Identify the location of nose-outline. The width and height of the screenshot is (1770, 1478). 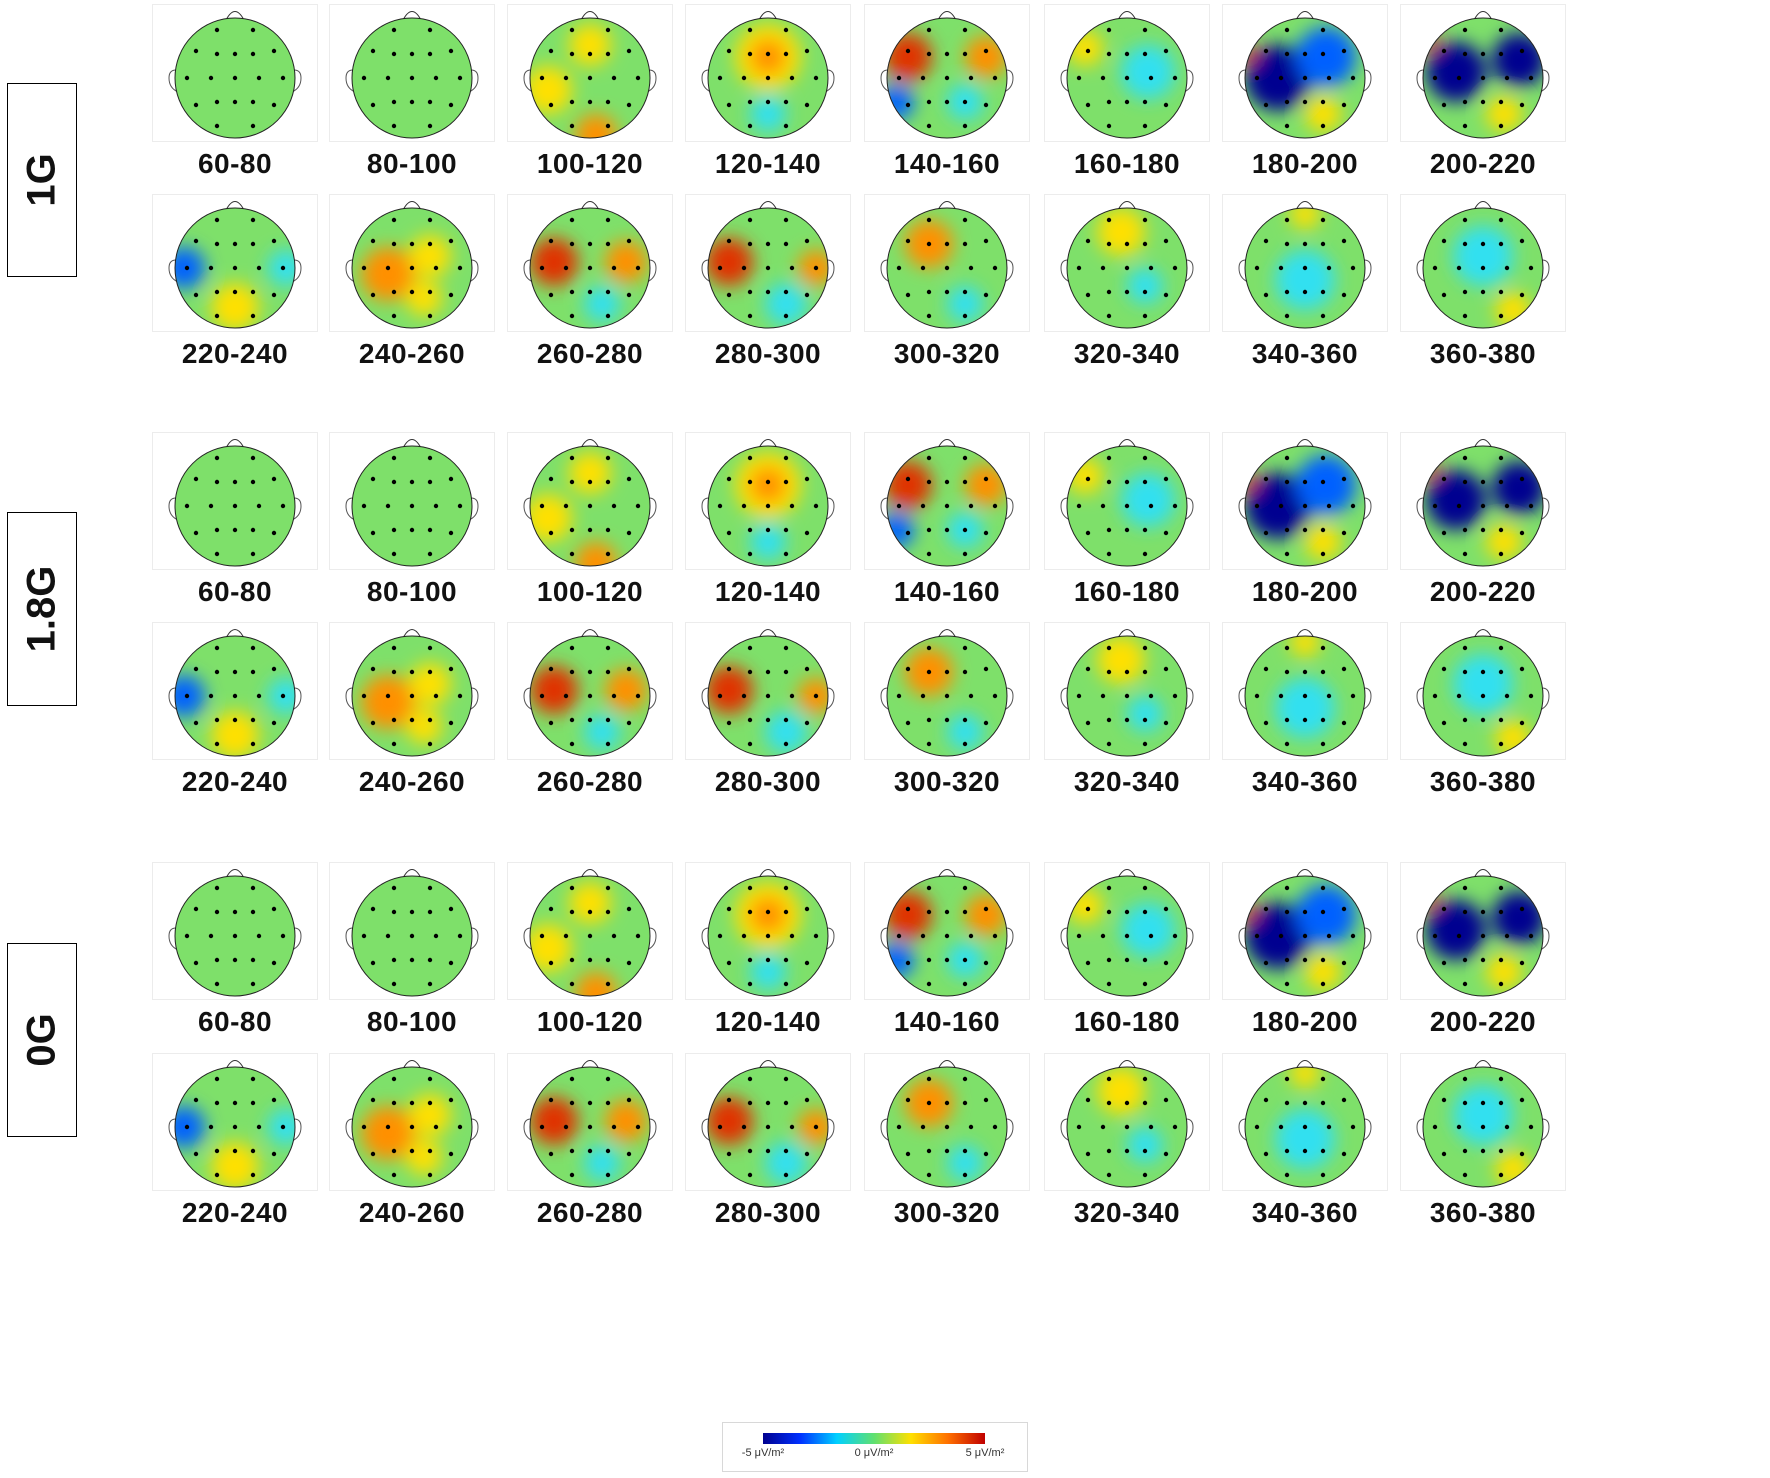
(590, 634).